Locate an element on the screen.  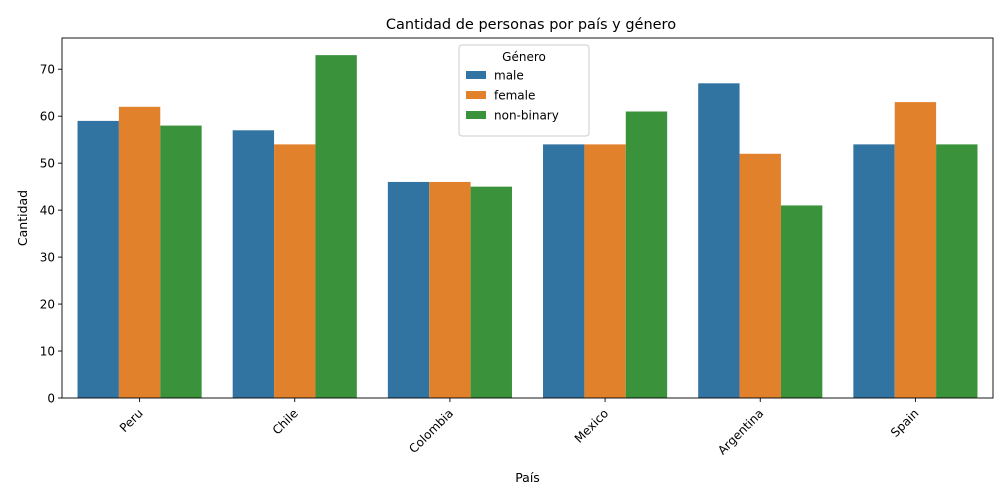
x-axis-label: País is located at coordinates (527, 477).